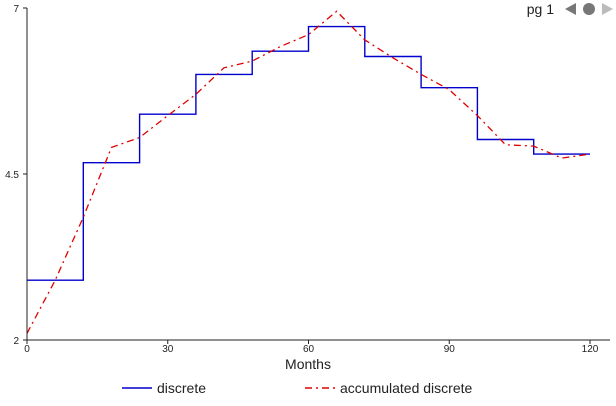  Describe the element at coordinates (168, 349) in the screenshot. I see `x-tick-label: 30` at that location.